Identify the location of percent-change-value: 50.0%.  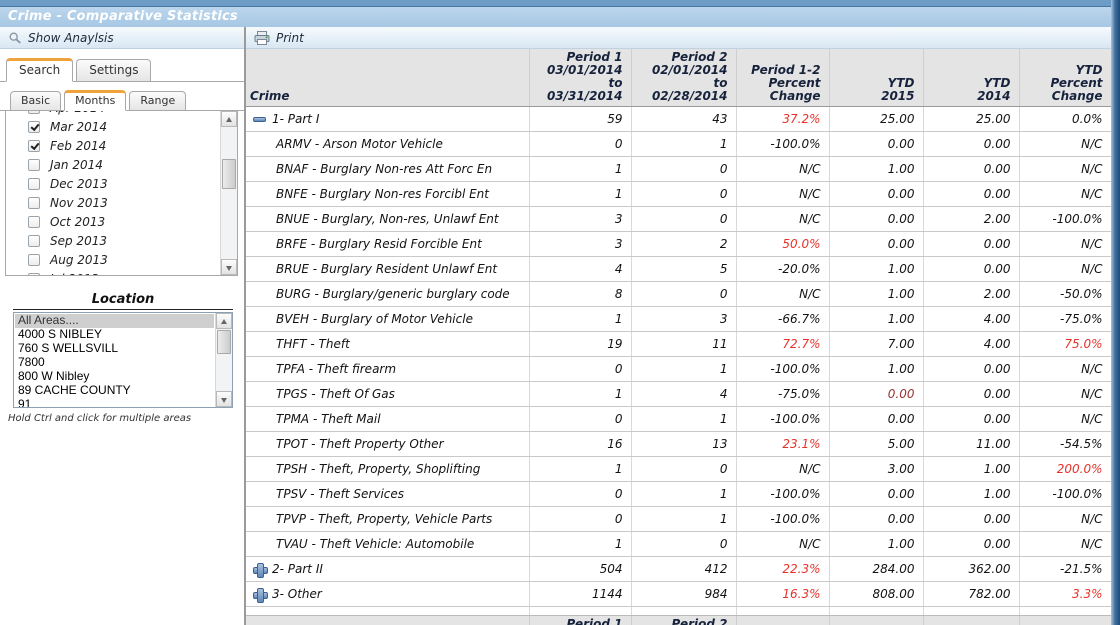
(783, 244).